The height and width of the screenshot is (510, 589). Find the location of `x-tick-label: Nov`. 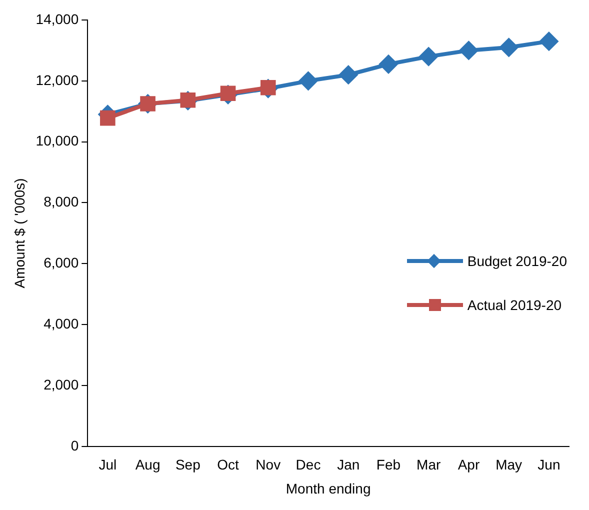

x-tick-label: Nov is located at coordinates (268, 464).